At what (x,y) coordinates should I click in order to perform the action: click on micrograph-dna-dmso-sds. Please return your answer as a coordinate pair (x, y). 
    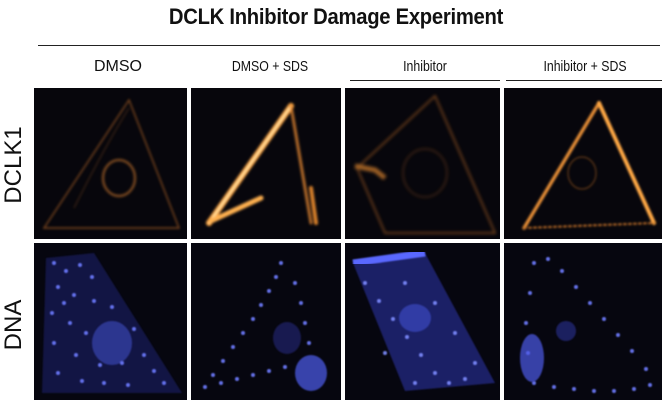
    Looking at the image, I should click on (266, 321).